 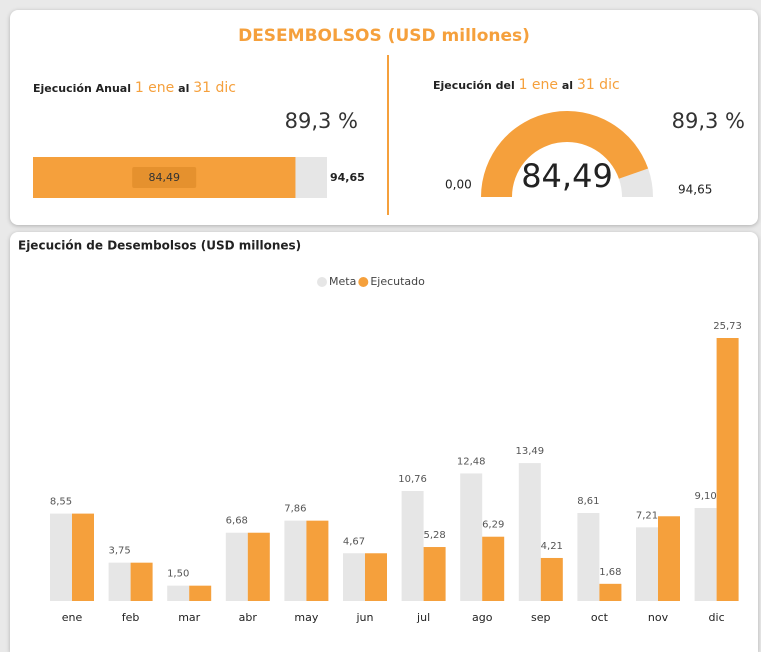 What do you see at coordinates (388, 135) in the screenshot?
I see `divider` at bounding box center [388, 135].